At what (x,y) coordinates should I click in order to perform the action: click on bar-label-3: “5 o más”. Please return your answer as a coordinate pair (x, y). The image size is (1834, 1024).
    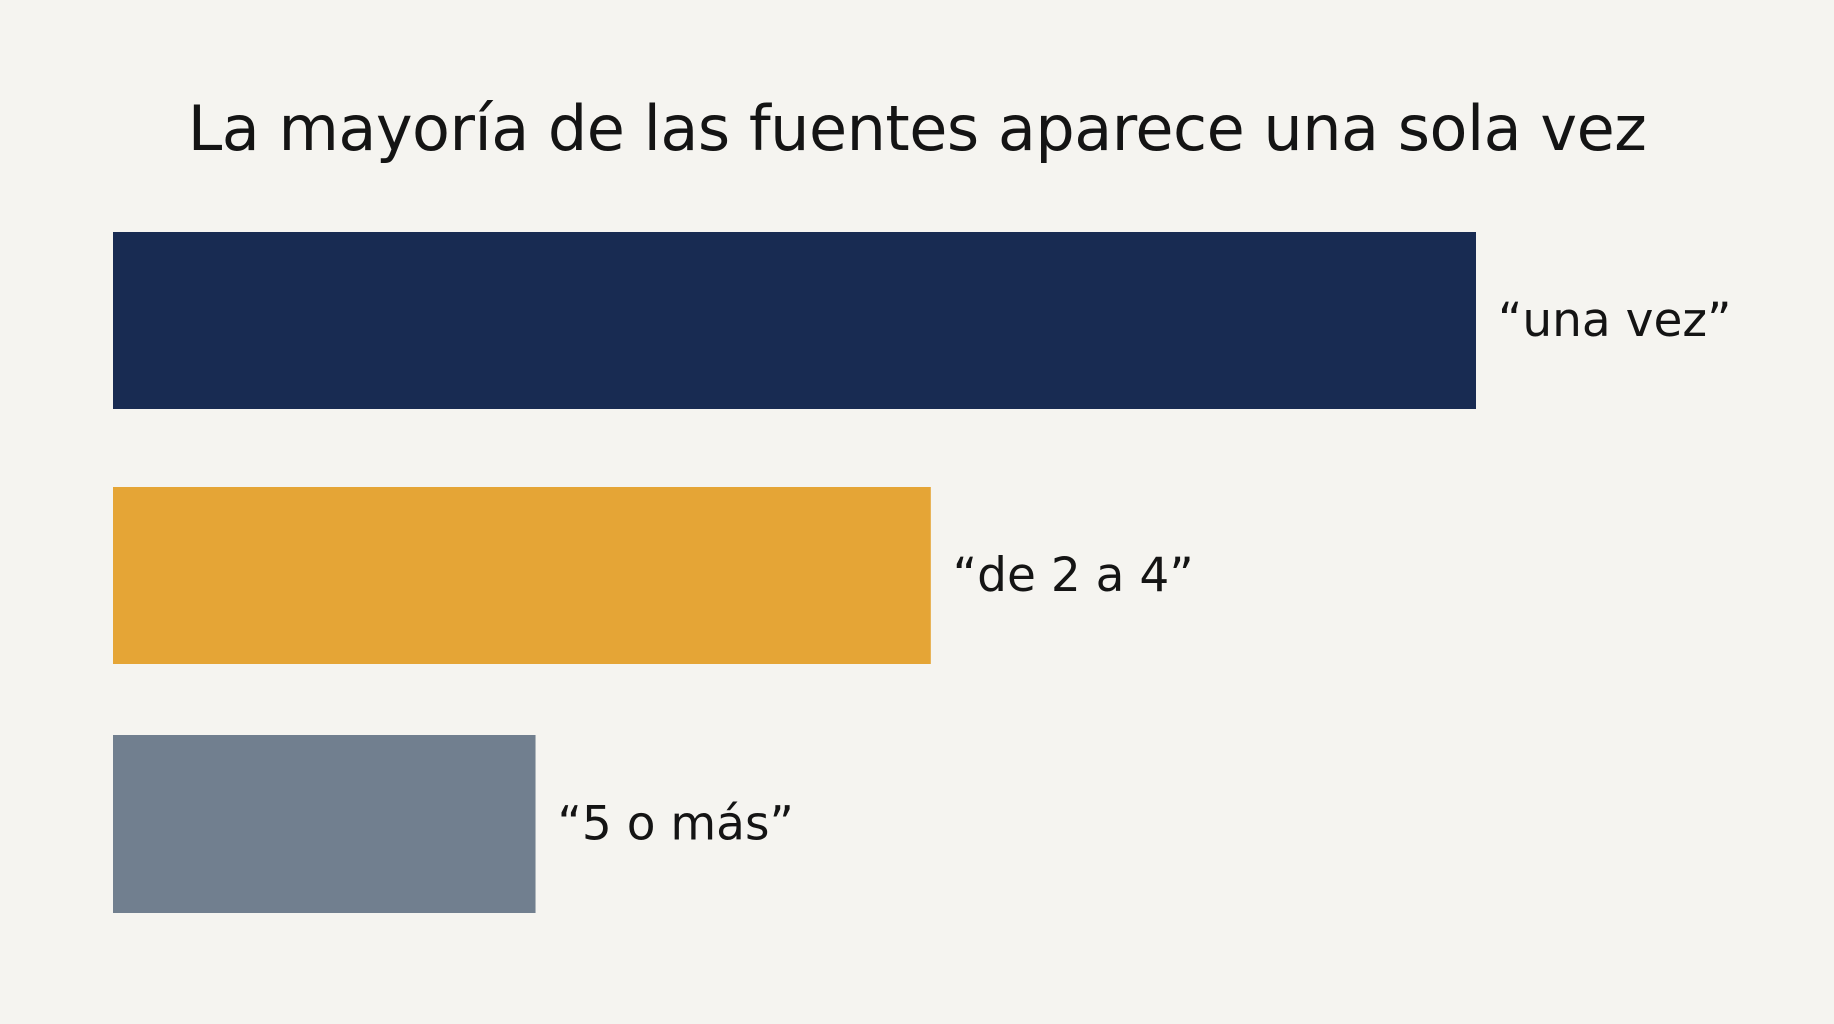
    Looking at the image, I should click on (676, 824).